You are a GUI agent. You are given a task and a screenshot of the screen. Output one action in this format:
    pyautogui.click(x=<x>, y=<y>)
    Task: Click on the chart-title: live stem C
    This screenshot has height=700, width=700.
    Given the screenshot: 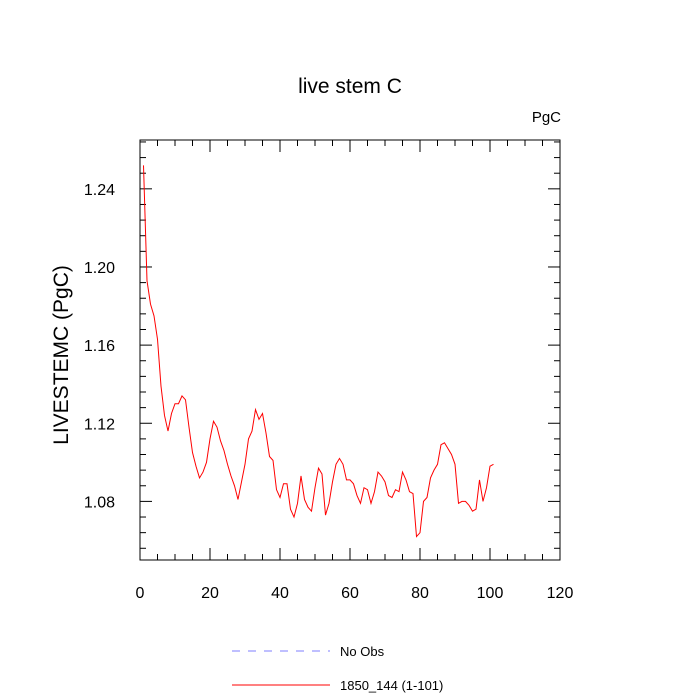 What is the action you would take?
    pyautogui.click(x=350, y=86)
    